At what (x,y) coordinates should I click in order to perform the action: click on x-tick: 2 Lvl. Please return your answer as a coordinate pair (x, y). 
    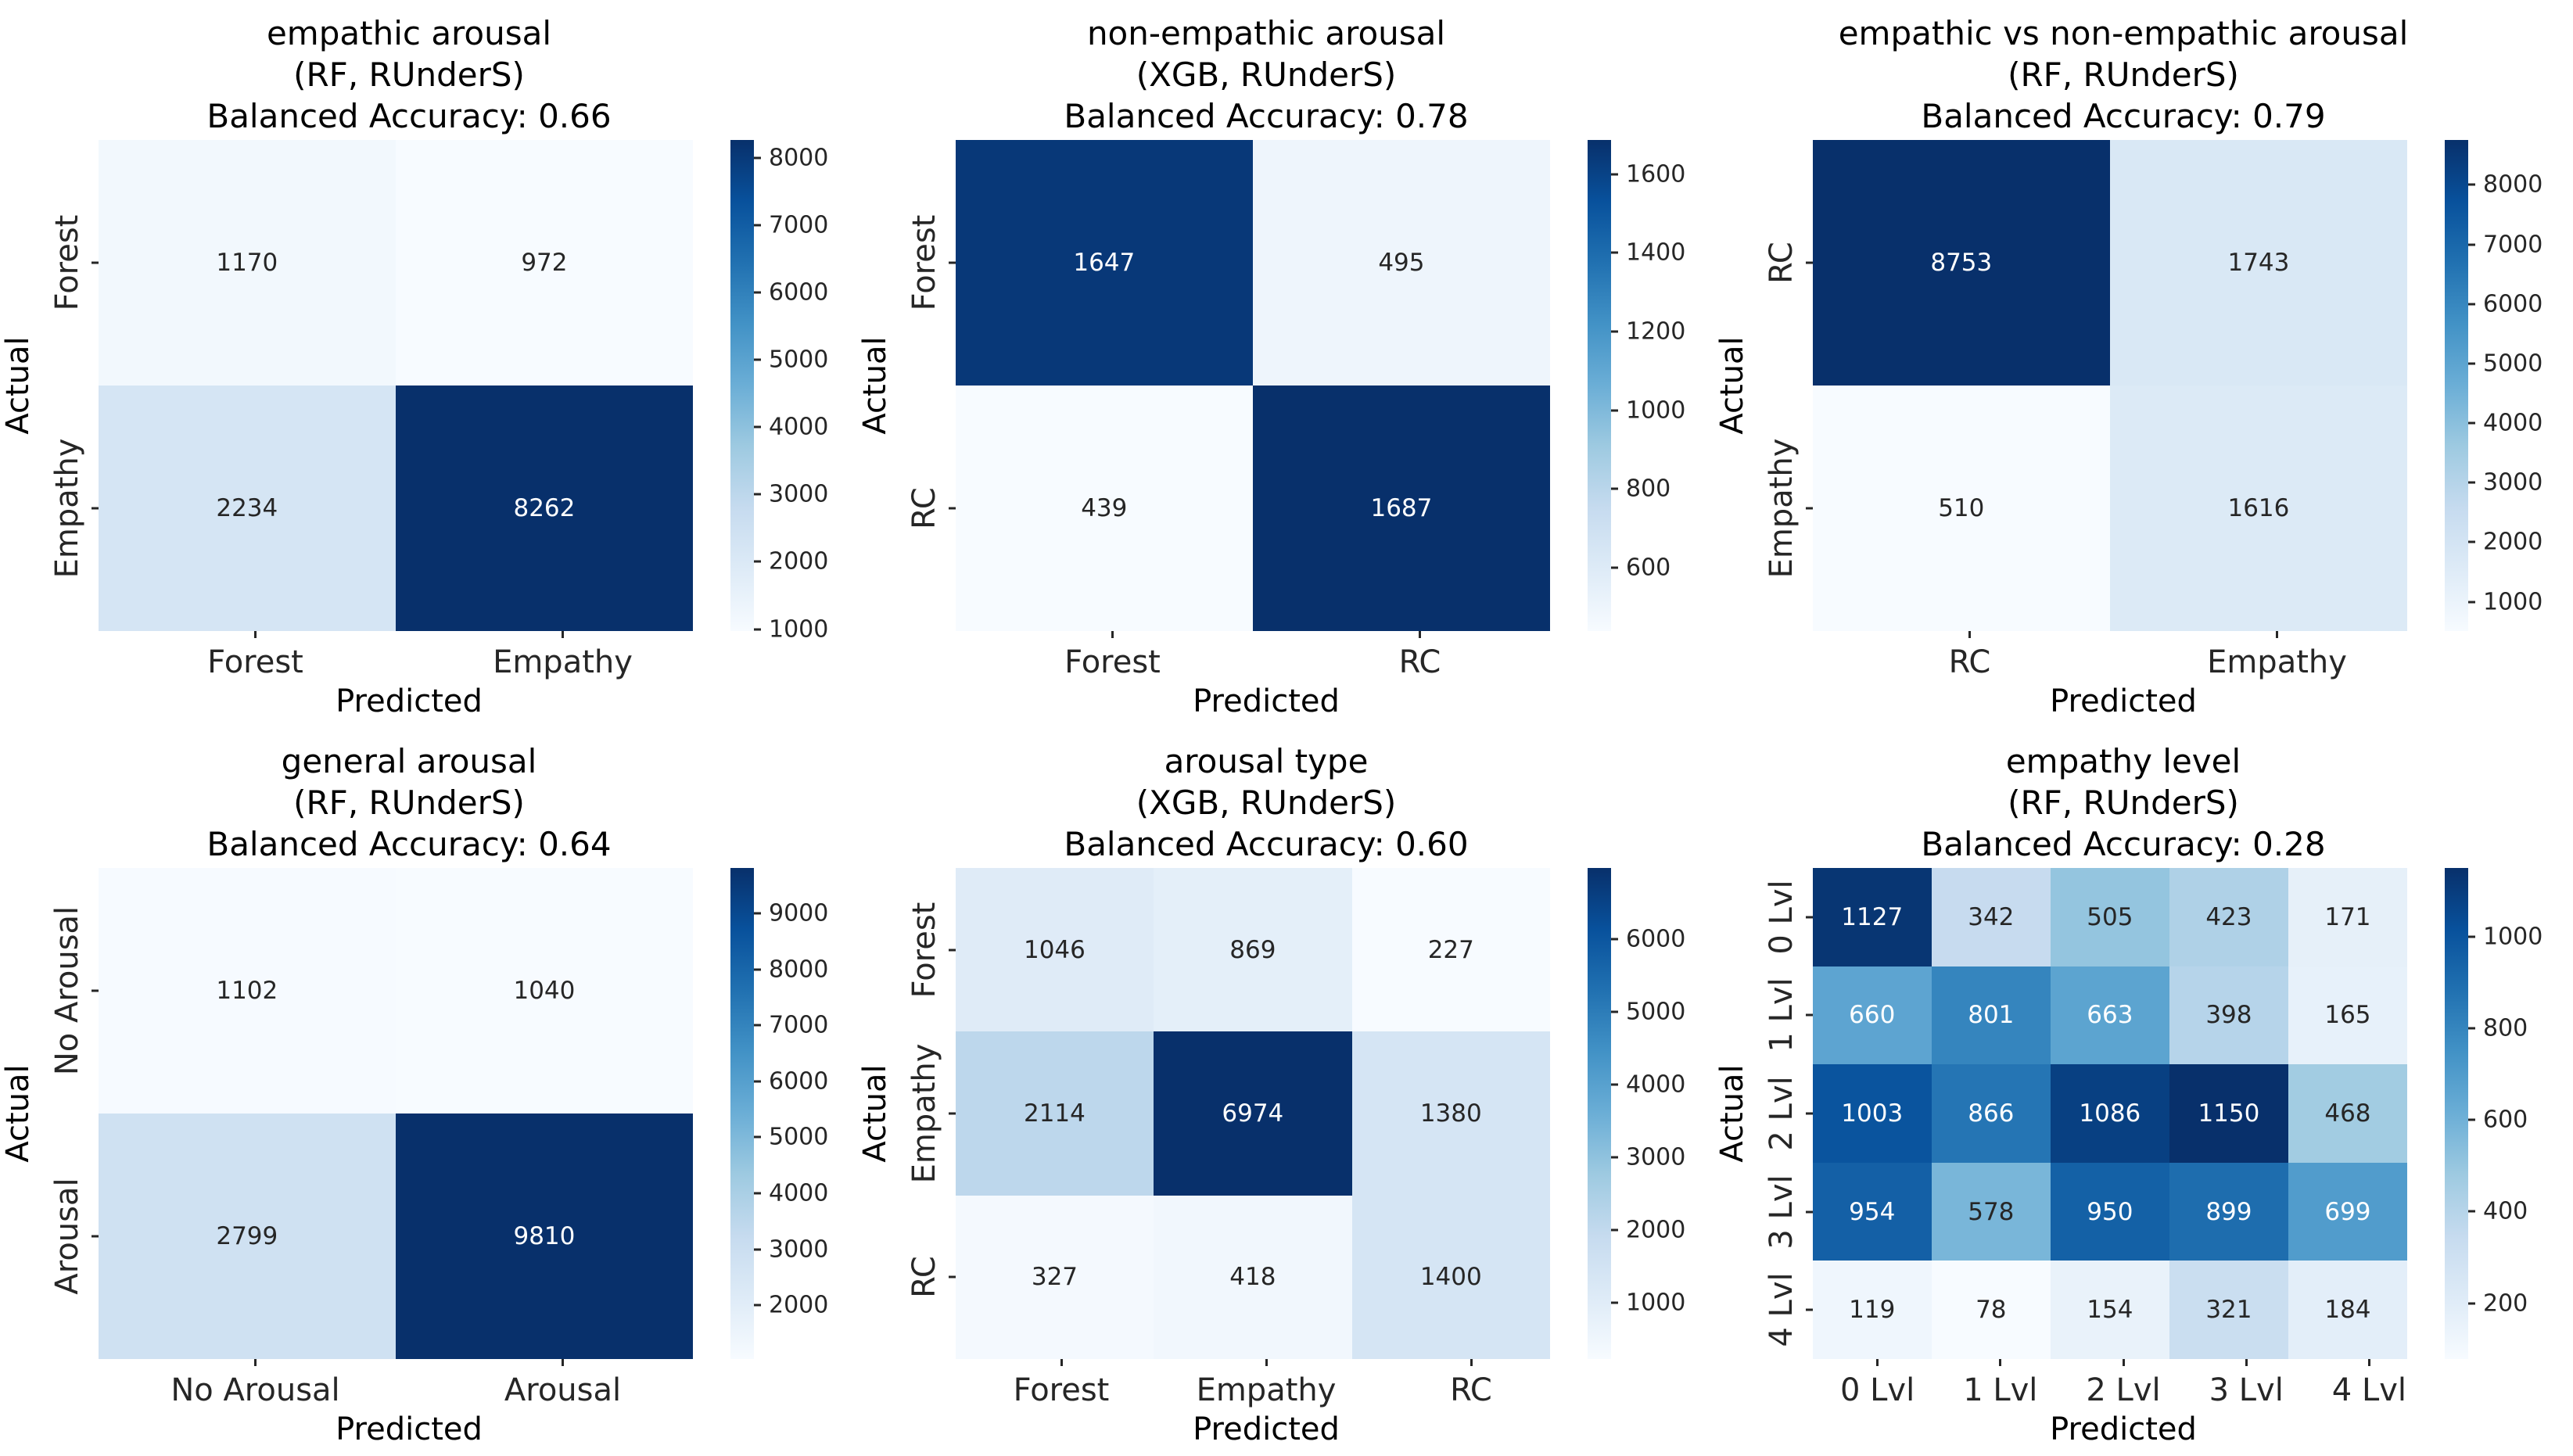
    Looking at the image, I should click on (2123, 1383).